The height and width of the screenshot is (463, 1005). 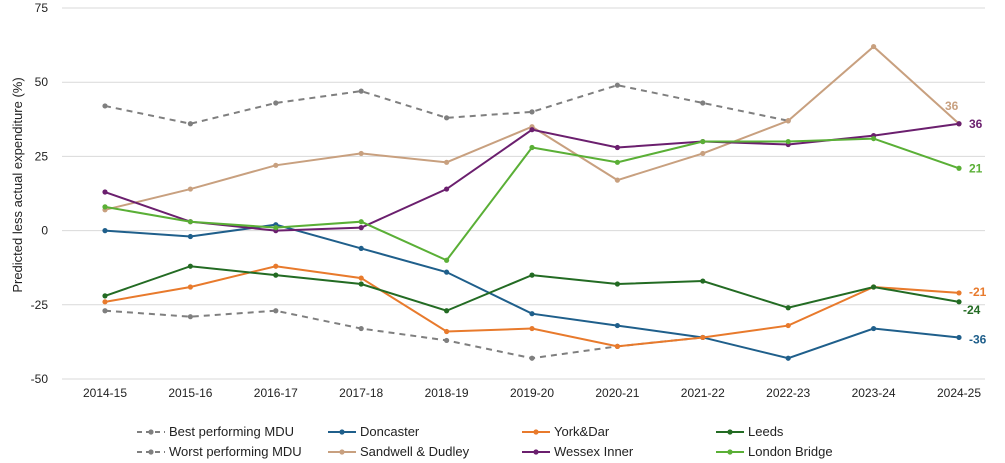 I want to click on legend-item: Worst performing MDU, so click(x=219, y=451).